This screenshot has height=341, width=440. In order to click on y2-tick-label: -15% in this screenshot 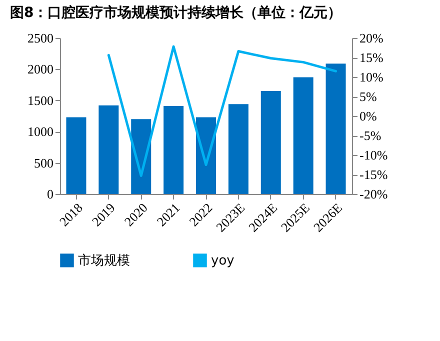, I will do `click(374, 174)`.